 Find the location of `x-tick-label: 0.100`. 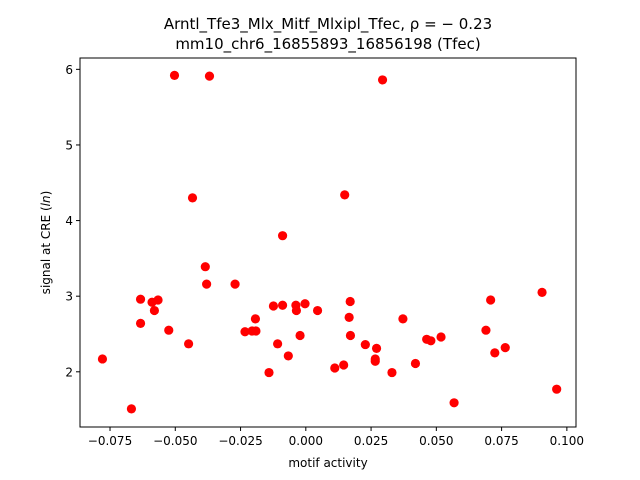

x-tick-label: 0.100 is located at coordinates (567, 441).